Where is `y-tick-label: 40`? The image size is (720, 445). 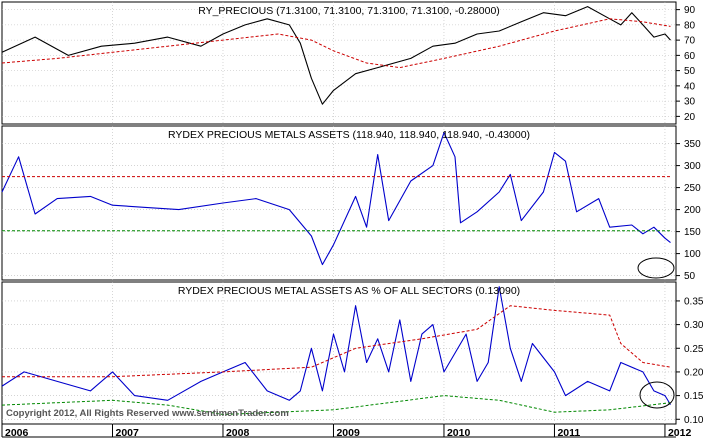
y-tick-label: 40 is located at coordinates (690, 86).